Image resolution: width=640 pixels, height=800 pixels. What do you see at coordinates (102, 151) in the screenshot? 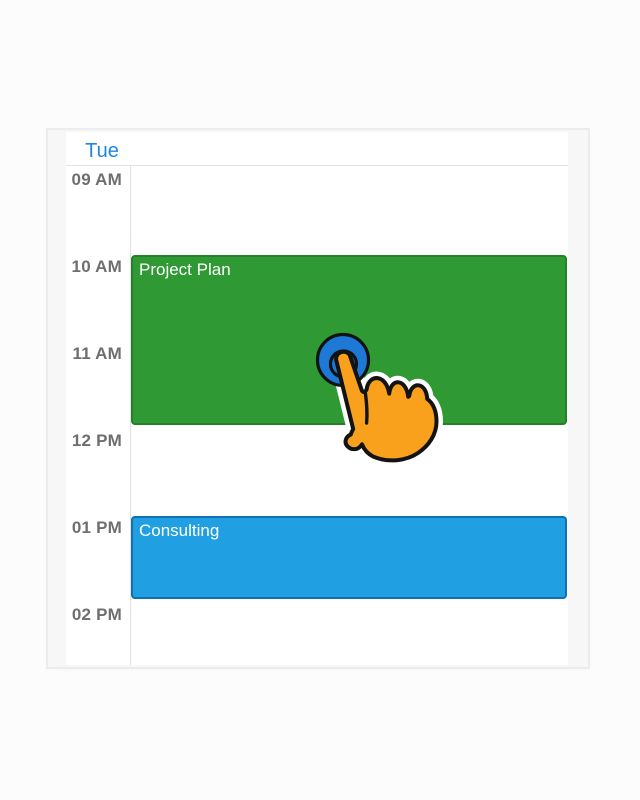
I see `day-header-label: Tue` at bounding box center [102, 151].